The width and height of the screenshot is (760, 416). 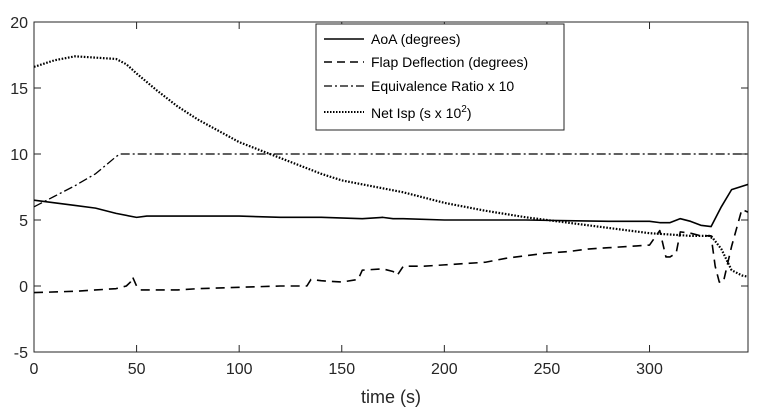 What do you see at coordinates (649, 369) in the screenshot?
I see `x-tick-label: 300` at bounding box center [649, 369].